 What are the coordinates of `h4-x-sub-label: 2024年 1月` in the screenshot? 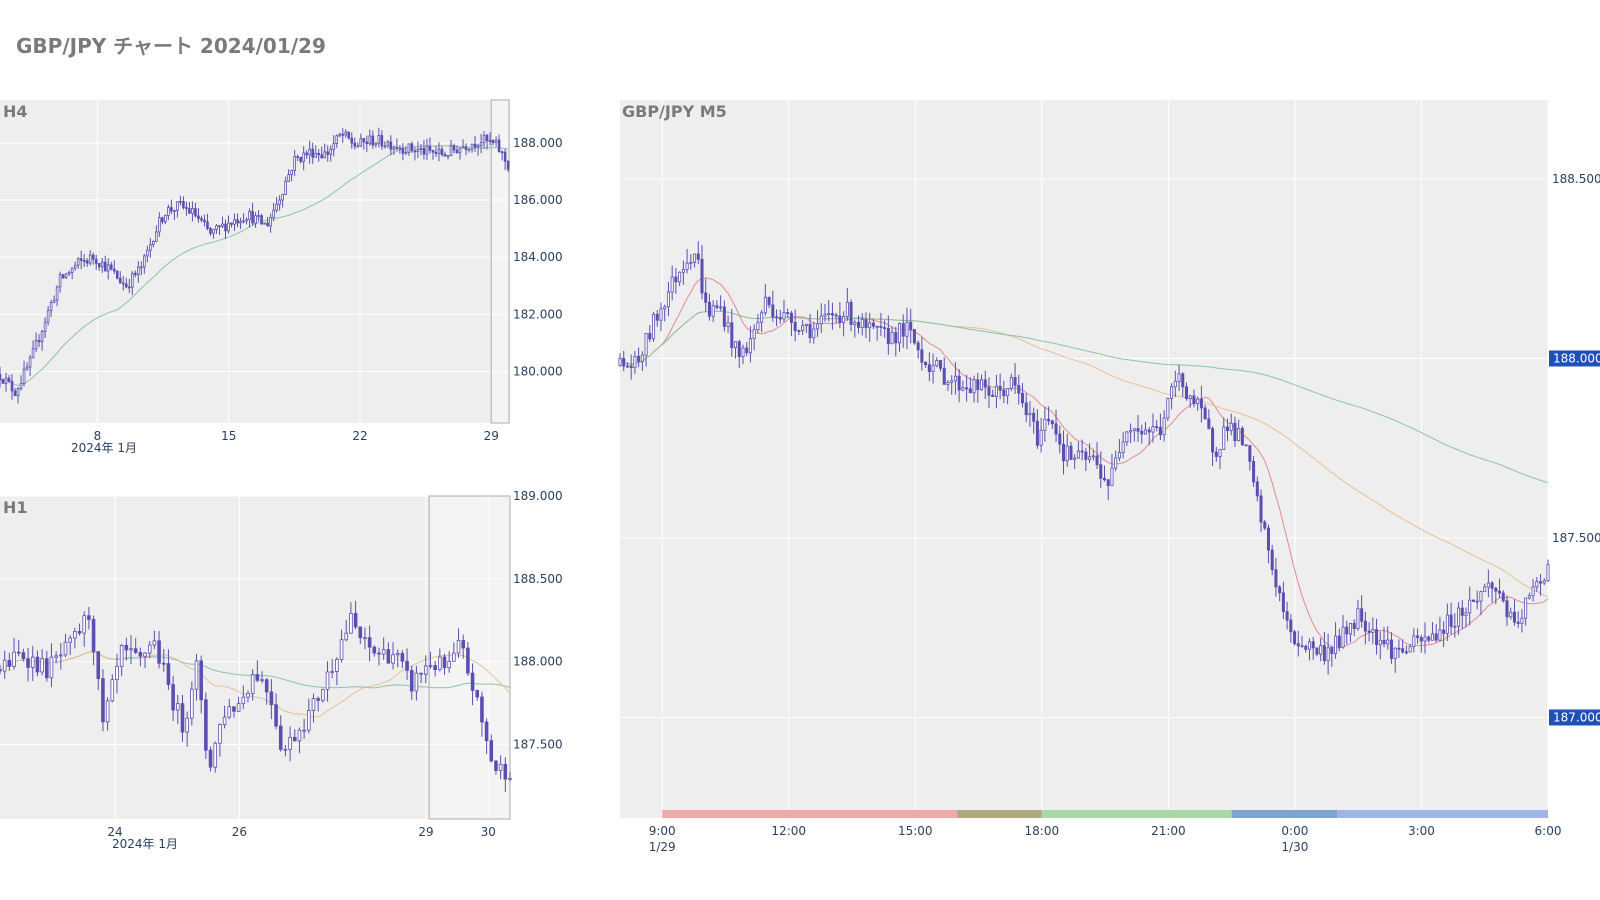 It's located at (104, 448).